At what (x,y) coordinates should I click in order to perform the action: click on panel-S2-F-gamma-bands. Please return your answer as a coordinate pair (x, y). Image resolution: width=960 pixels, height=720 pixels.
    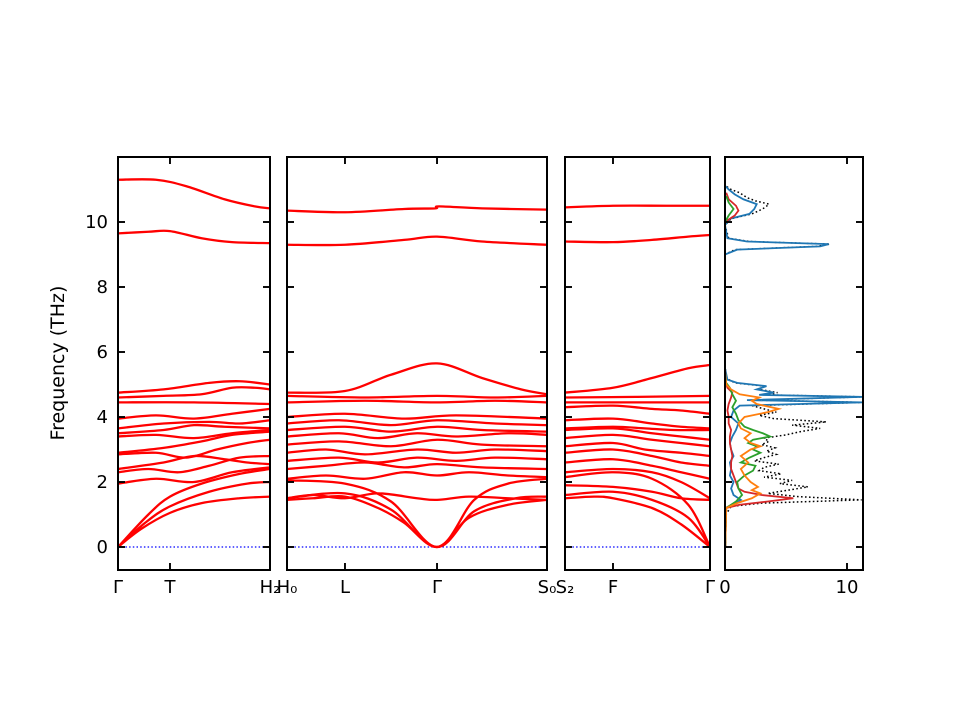
    Looking at the image, I should click on (637, 376).